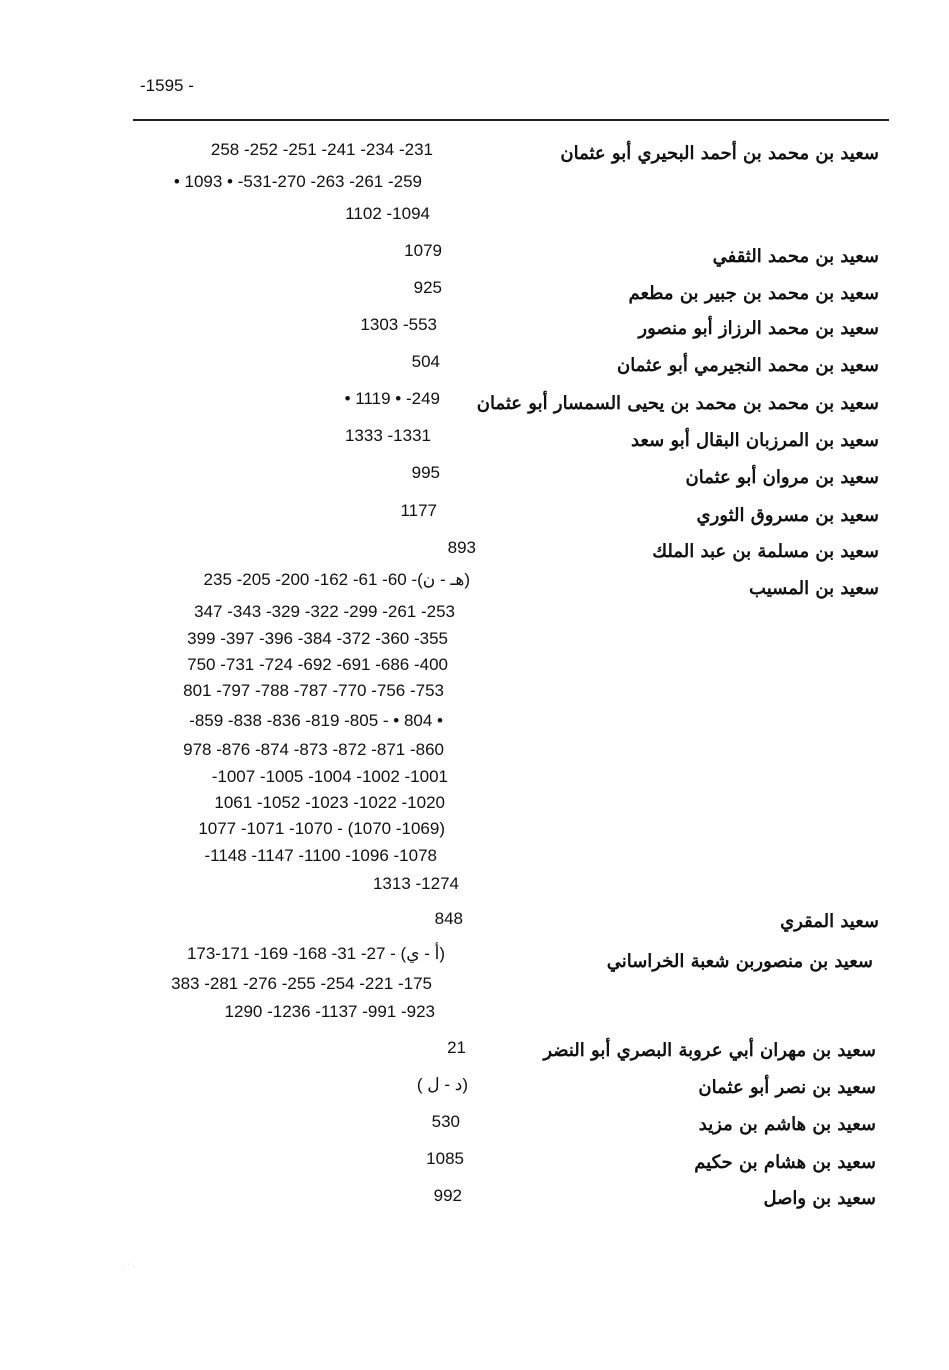  I want to click on entry-pages: 1061 -1052 -1023 -1022 -1020, so click(329, 802).